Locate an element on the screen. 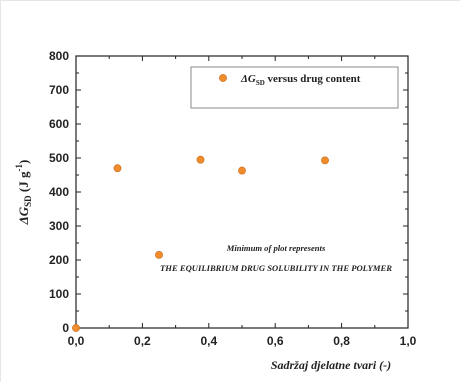 The width and height of the screenshot is (460, 383). x-tick-label: 0,2 is located at coordinates (142, 341).